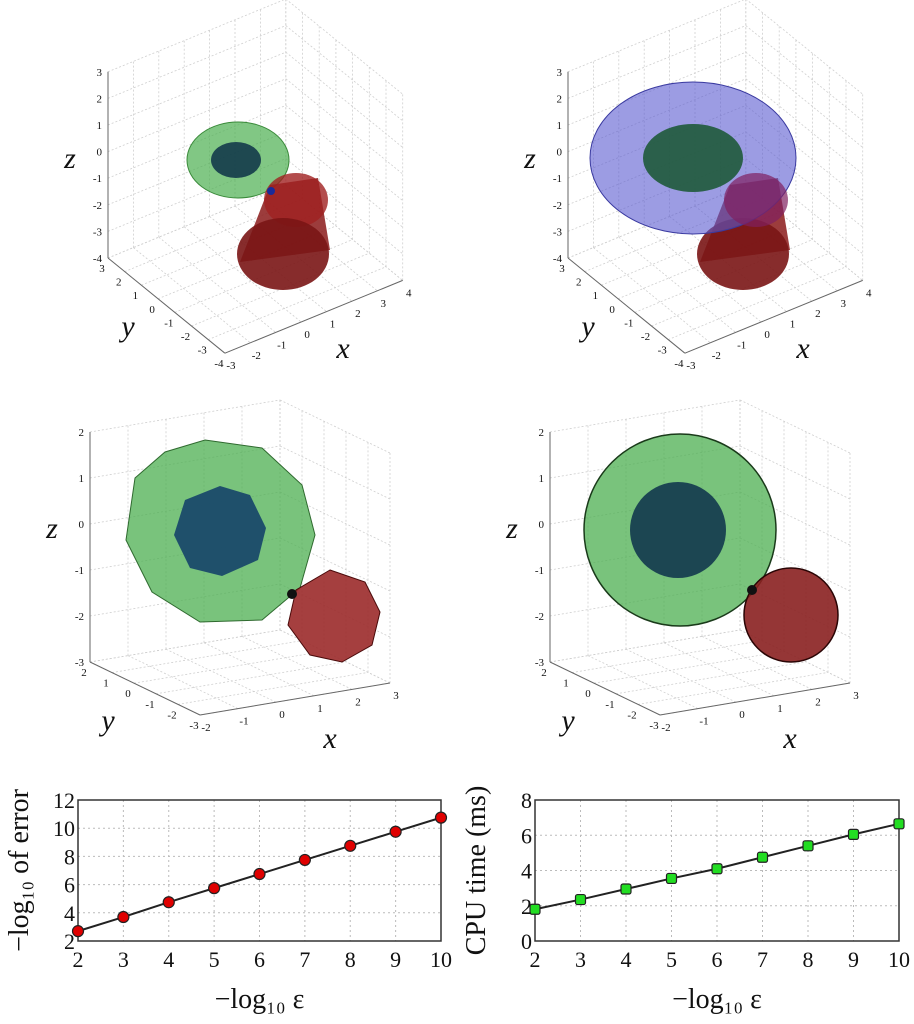 The image size is (914, 1024). What do you see at coordinates (717, 870) in the screenshot?
I see `plot-frame` at bounding box center [717, 870].